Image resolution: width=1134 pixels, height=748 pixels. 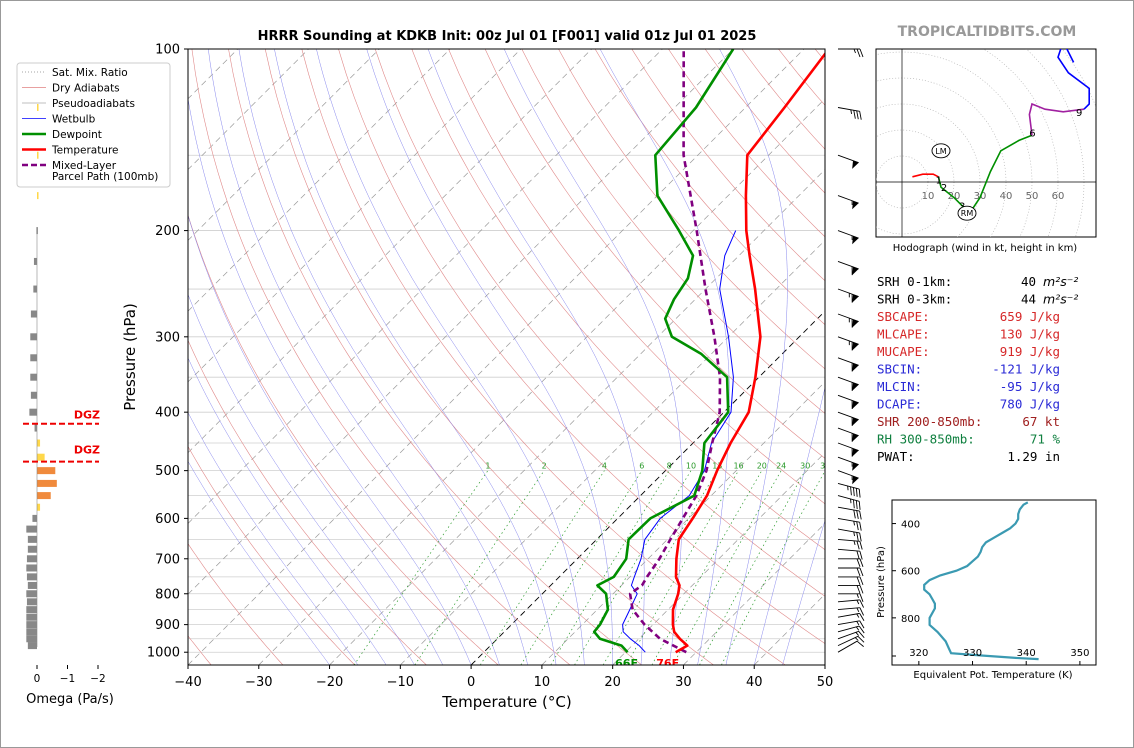 I want to click on wind-barbs, so click(x=851, y=350).